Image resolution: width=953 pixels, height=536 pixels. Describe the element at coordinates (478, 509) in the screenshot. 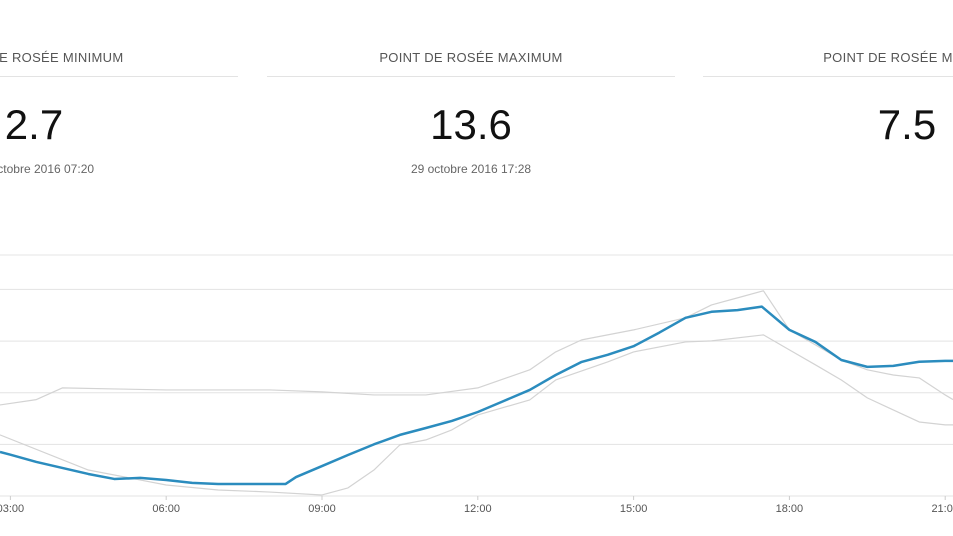

I see `x-tick-label: 12:00` at that location.